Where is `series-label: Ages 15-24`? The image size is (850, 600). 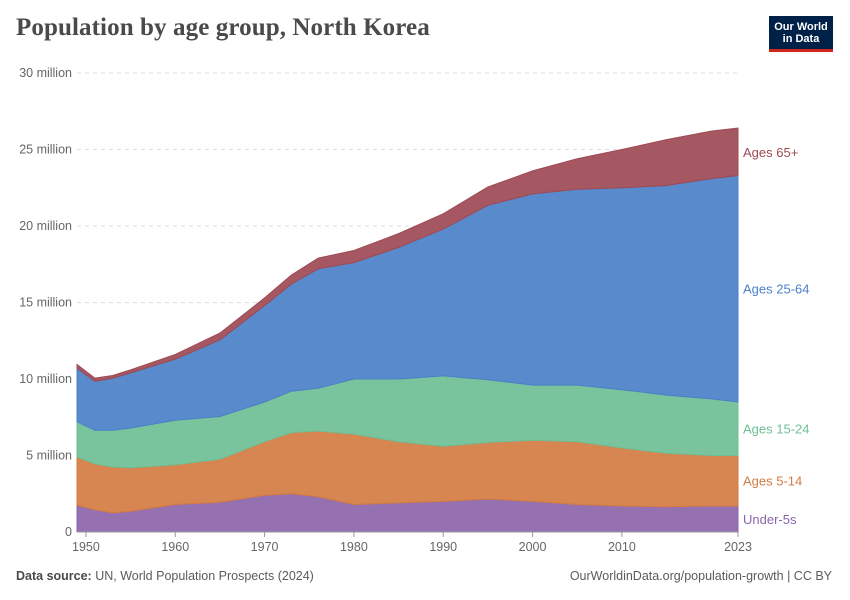 series-label: Ages 15-24 is located at coordinates (776, 429).